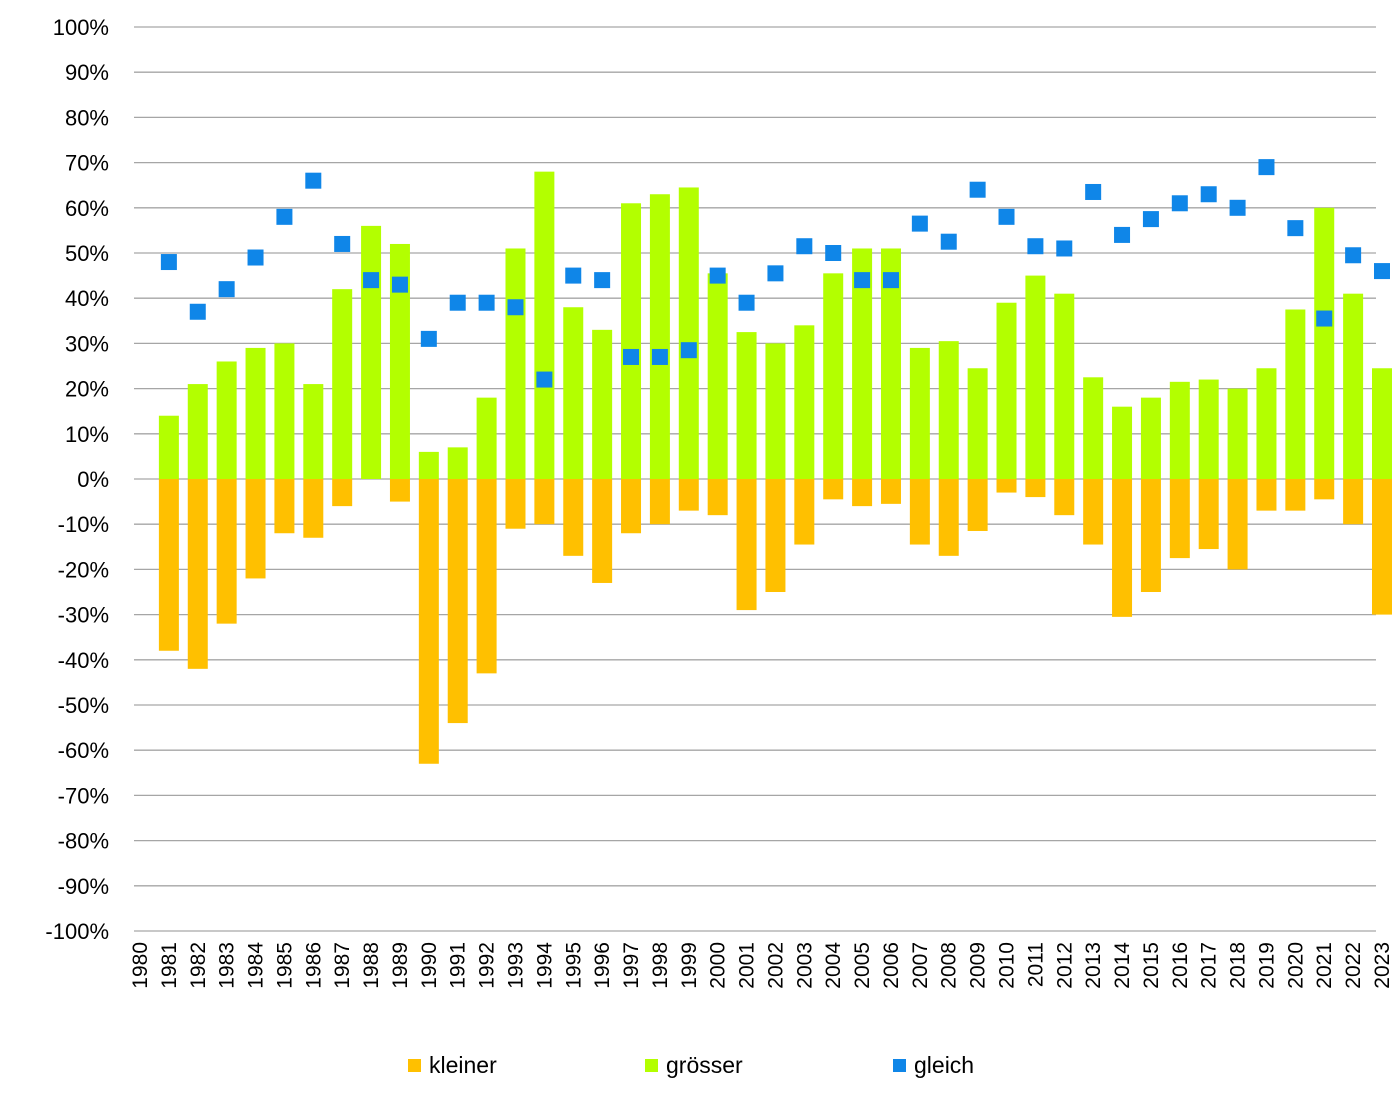 The width and height of the screenshot is (1400, 1103). Describe the element at coordinates (660, 965) in the screenshot. I see `x-tick-label: 1998` at that location.